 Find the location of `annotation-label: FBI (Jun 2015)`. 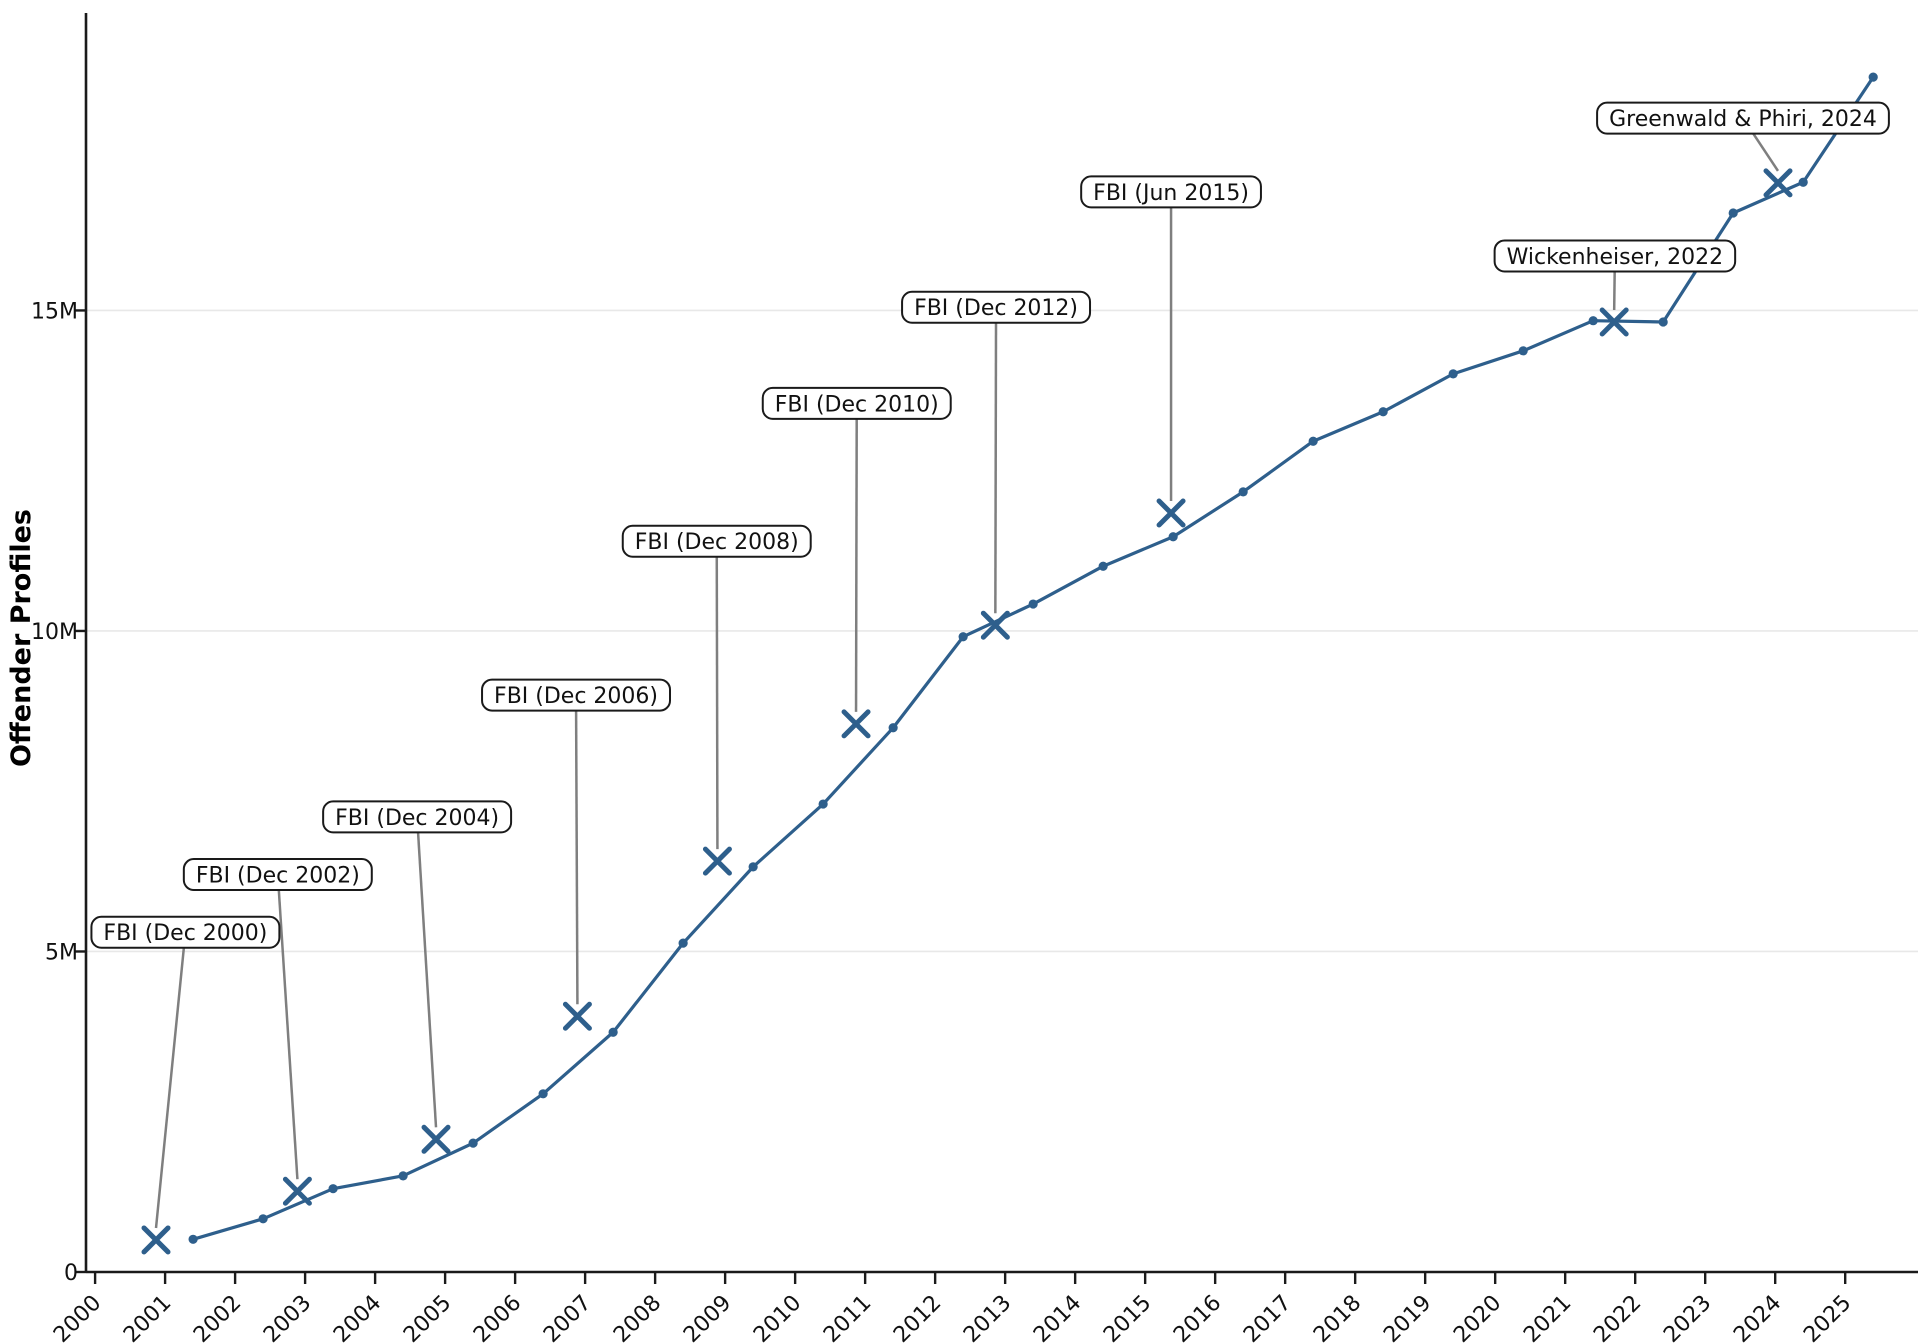

annotation-label: FBI (Jun 2015) is located at coordinates (1171, 193).